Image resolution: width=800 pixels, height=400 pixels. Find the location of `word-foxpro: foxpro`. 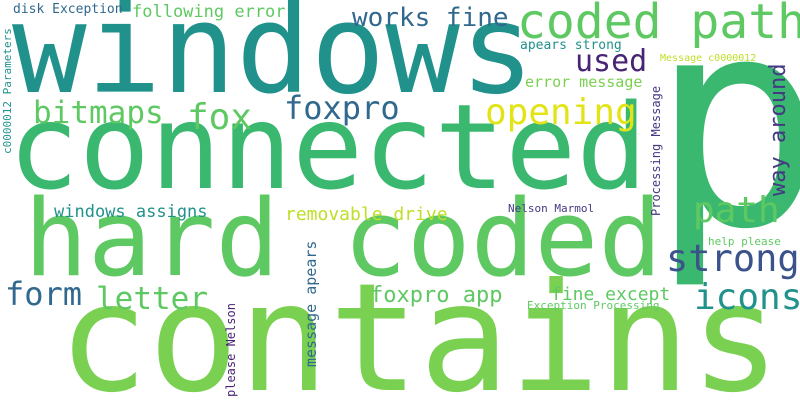

word-foxpro: foxpro is located at coordinates (342, 108).